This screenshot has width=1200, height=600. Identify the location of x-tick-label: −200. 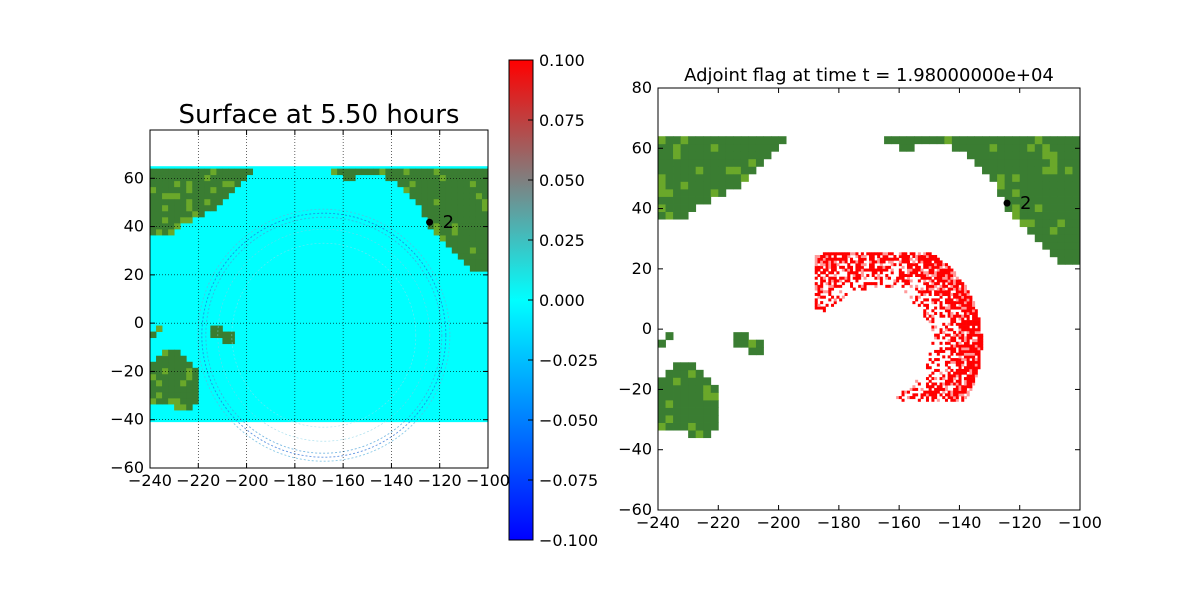
(779, 522).